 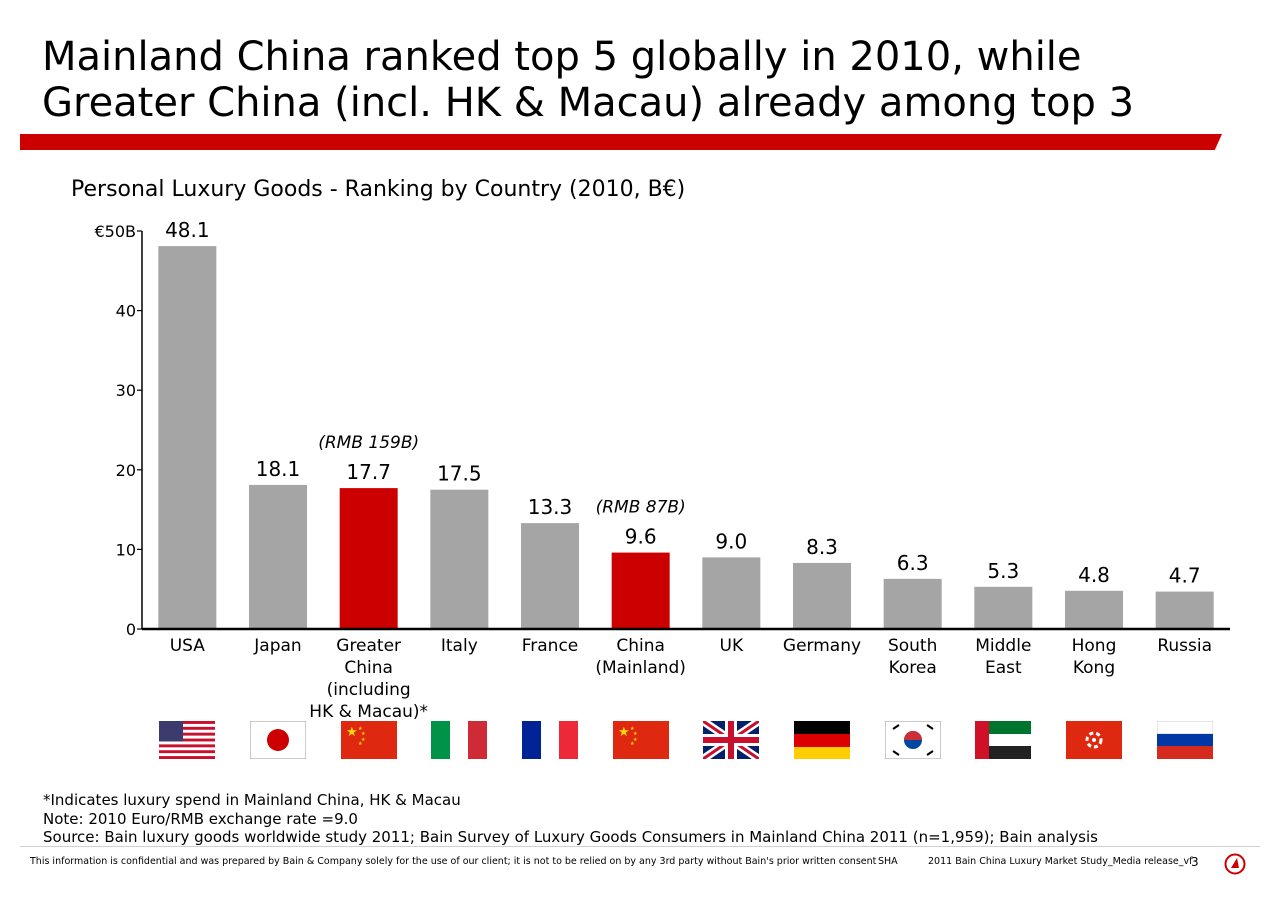 I want to click on uk-flag-icon, so click(x=731, y=740).